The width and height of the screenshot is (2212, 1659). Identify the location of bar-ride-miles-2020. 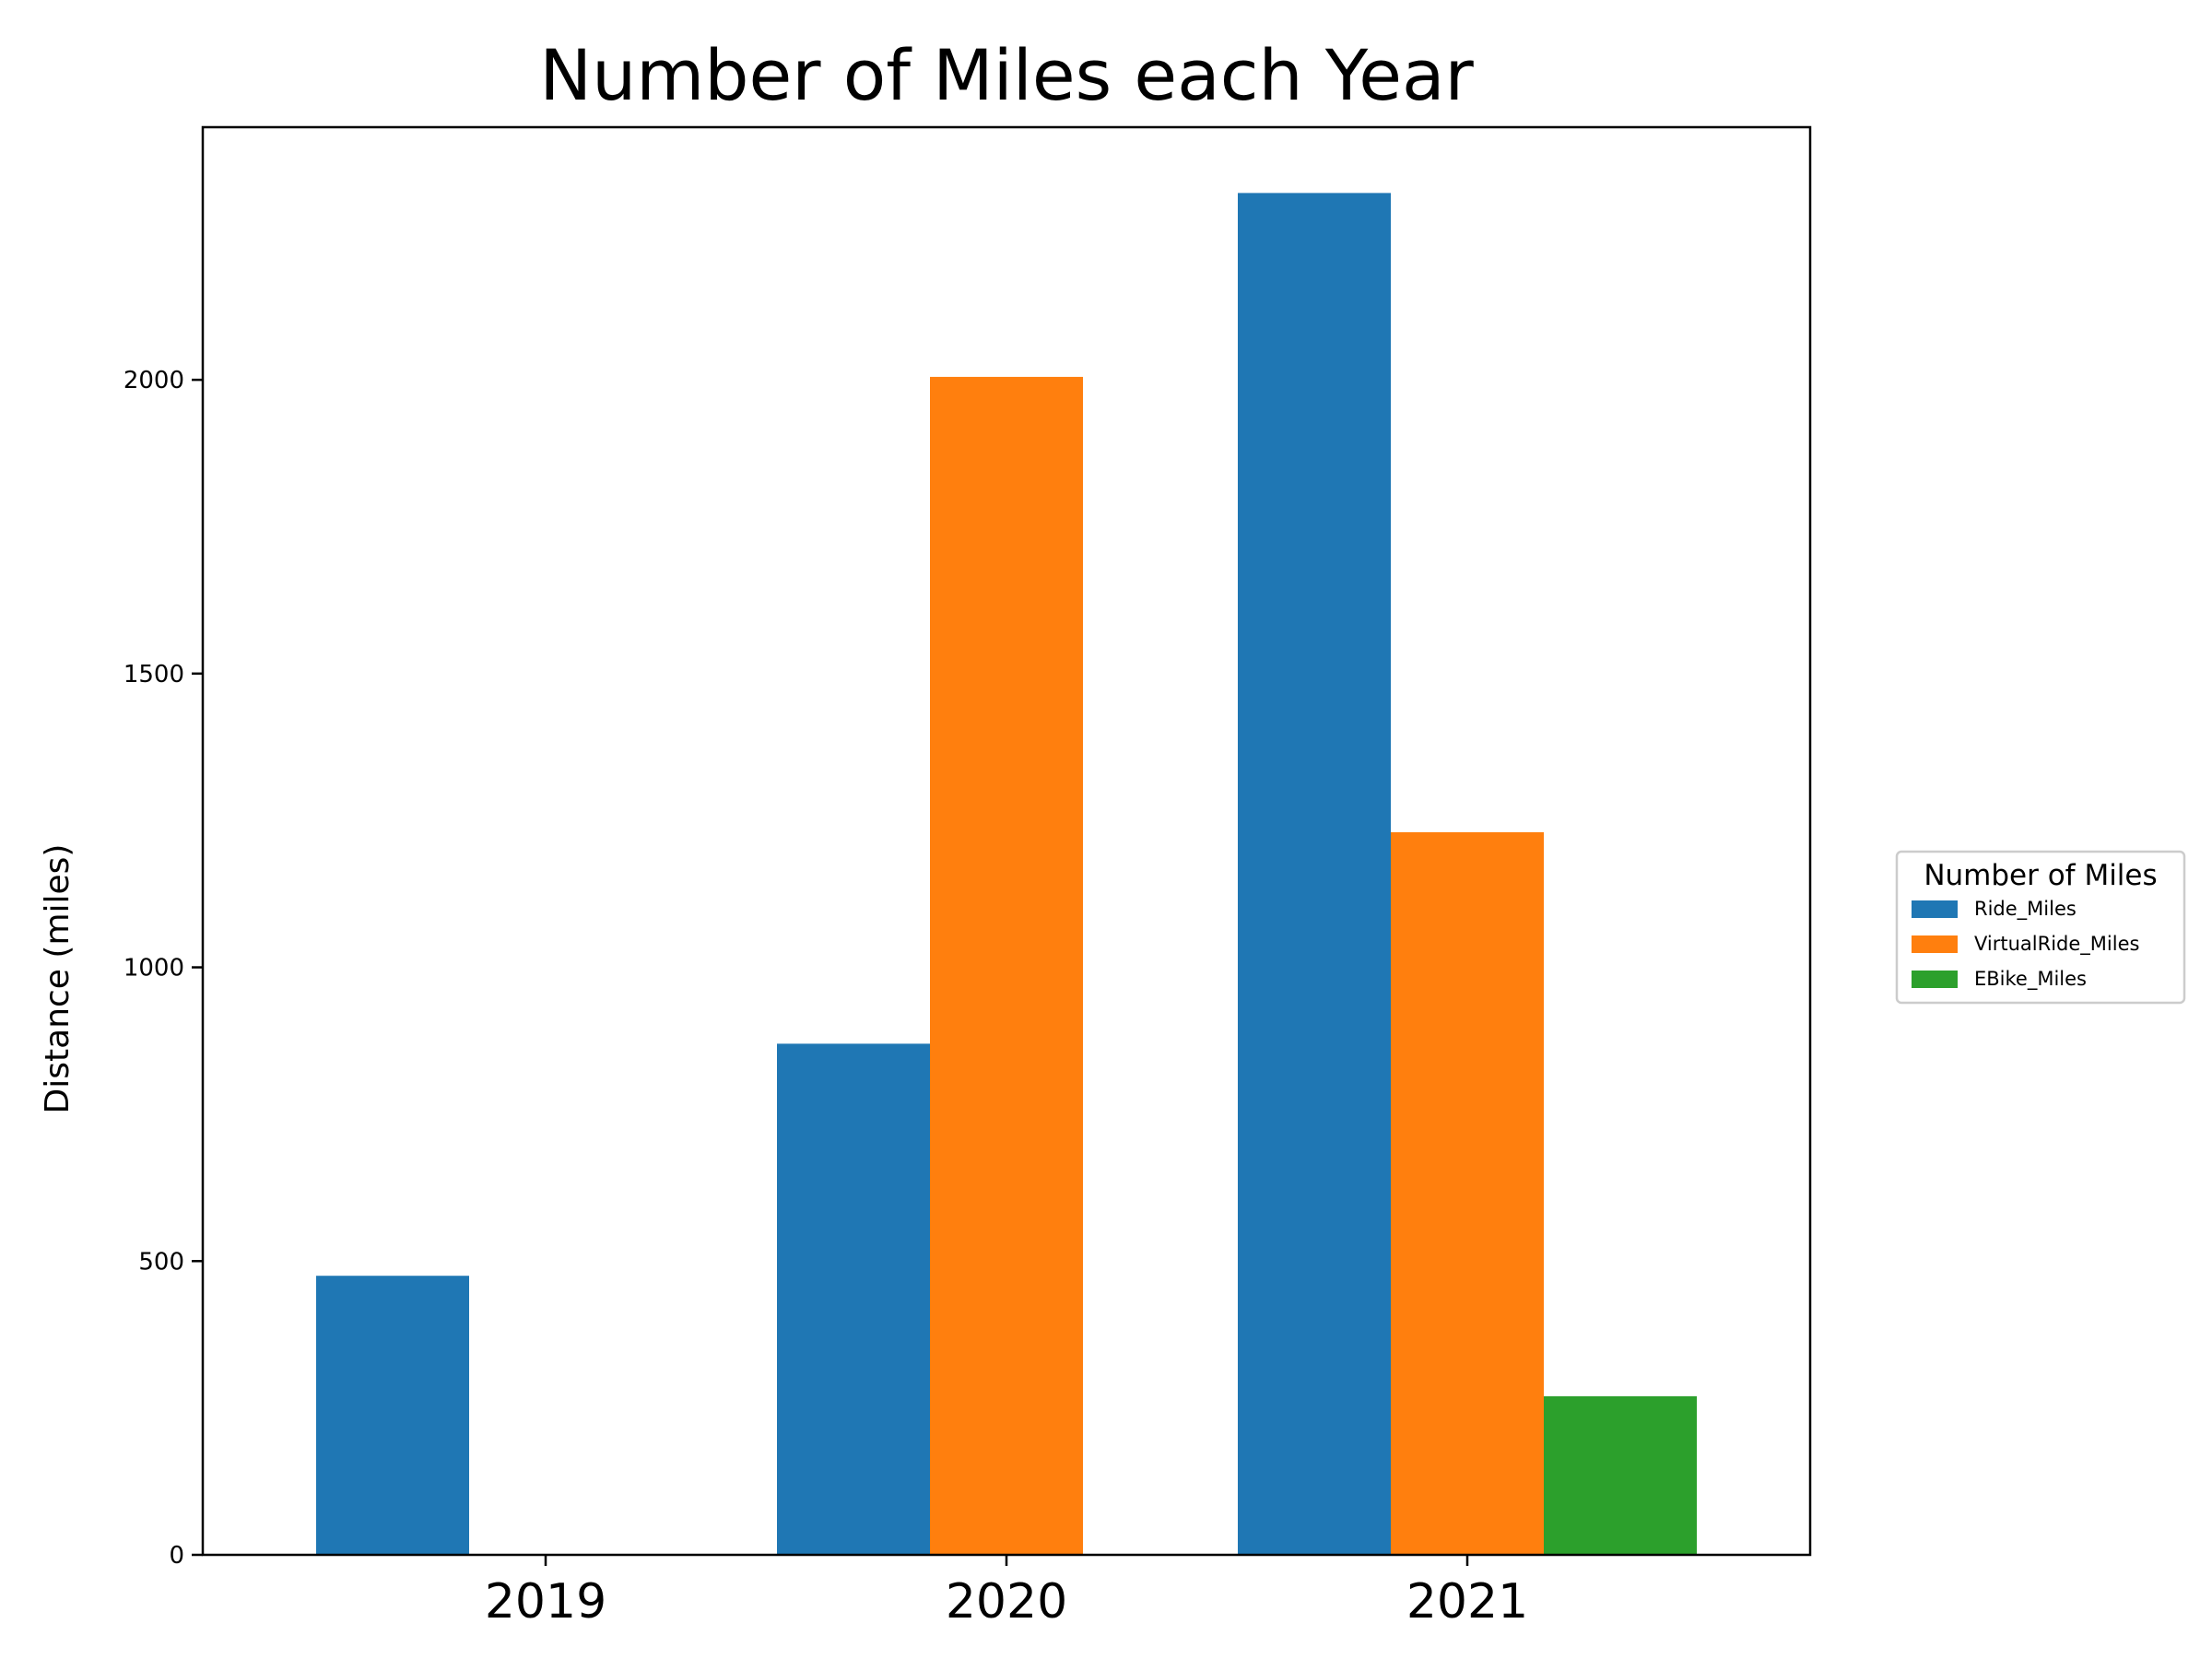
(853, 1299).